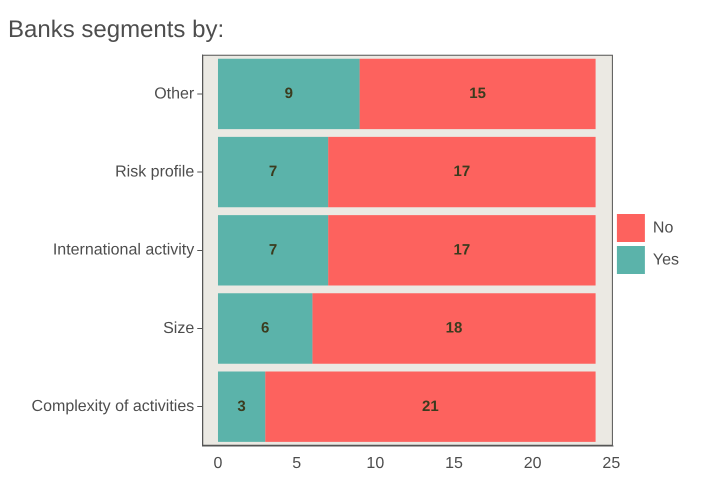 This screenshot has height=484, width=705. Describe the element at coordinates (218, 463) in the screenshot. I see `x-tick-label: 0` at that location.